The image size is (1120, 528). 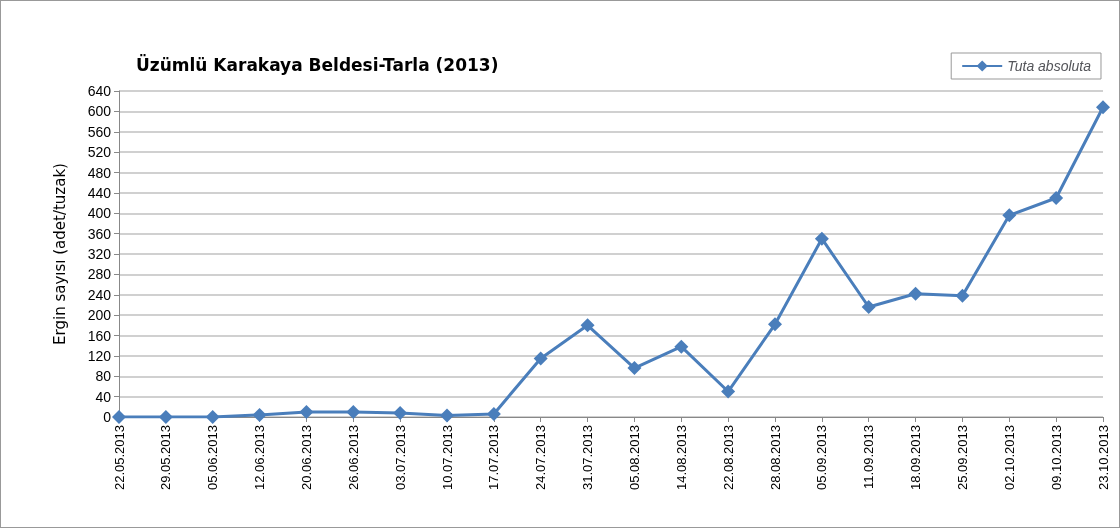 What do you see at coordinates (353, 458) in the screenshot?
I see `x-tick-label: 26.06.2013` at bounding box center [353, 458].